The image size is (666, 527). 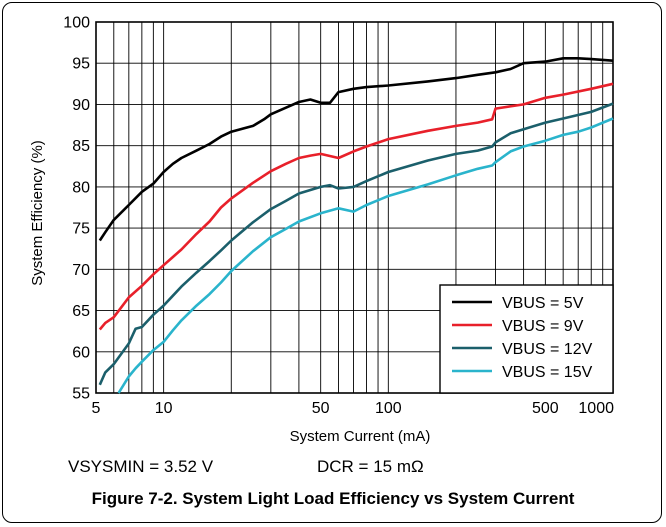 I want to click on y-tick-label: 70, so click(x=81, y=270).